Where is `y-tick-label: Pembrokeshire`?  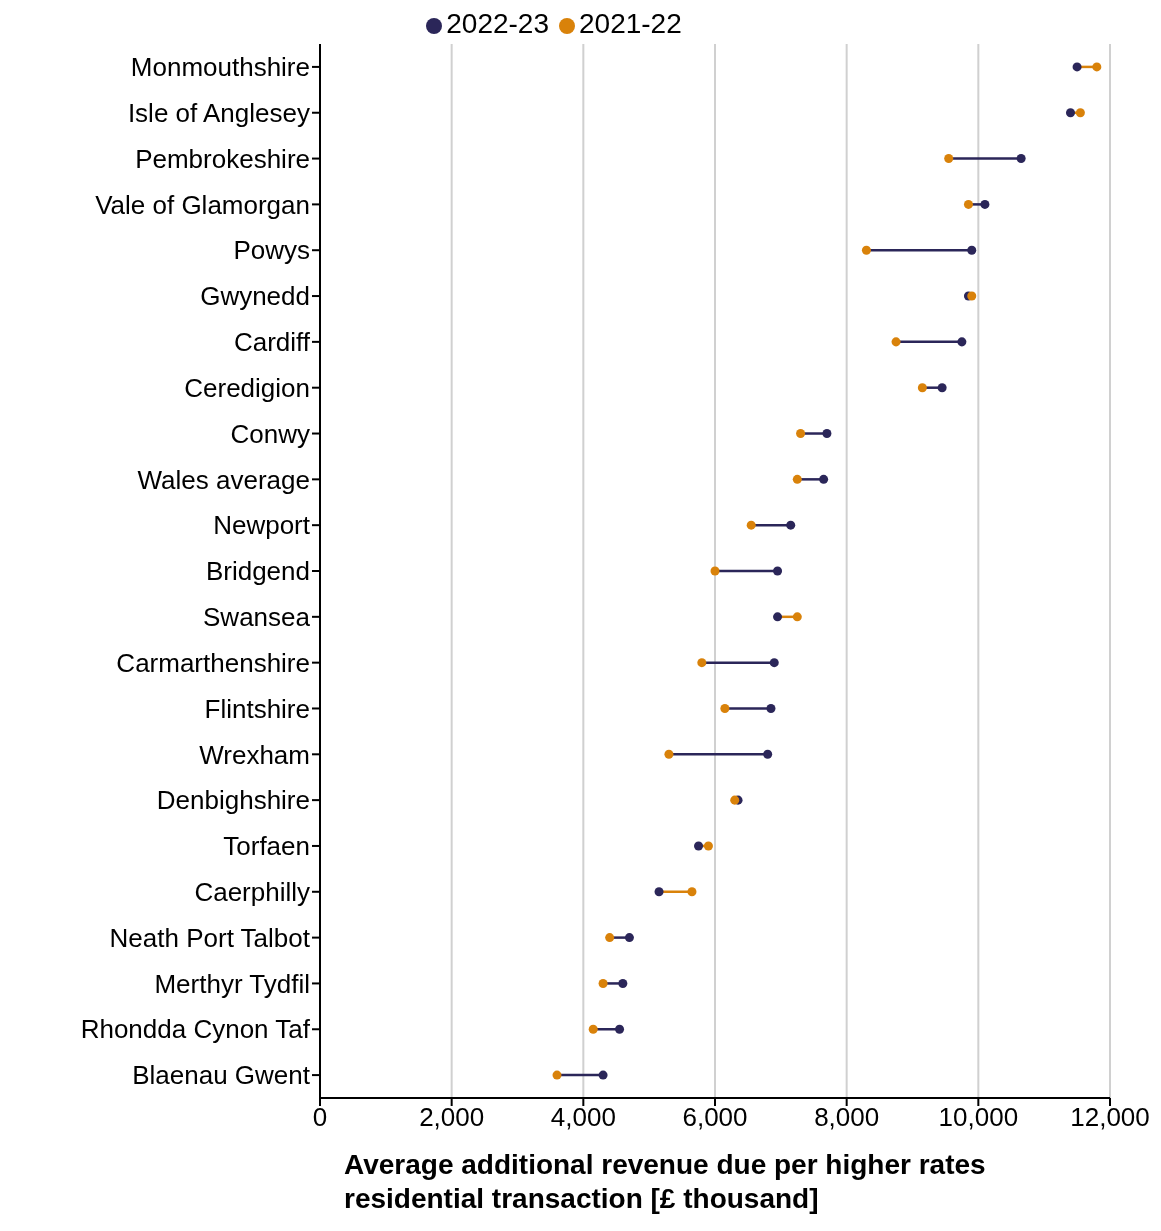
y-tick-label: Pembrokeshire is located at coordinates (222, 158).